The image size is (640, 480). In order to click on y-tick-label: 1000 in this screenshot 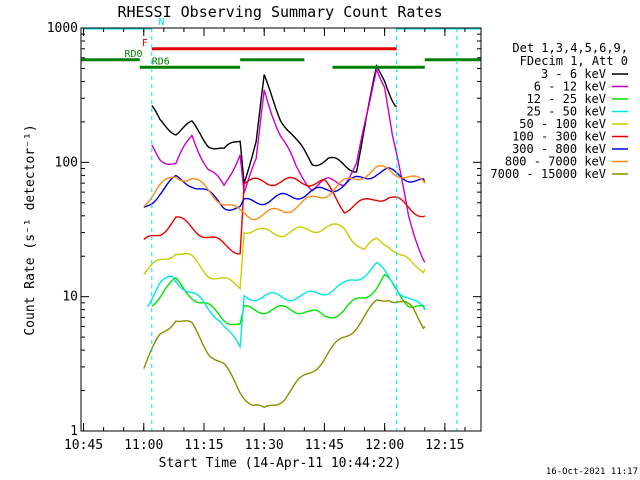, I will do `click(62, 28)`.